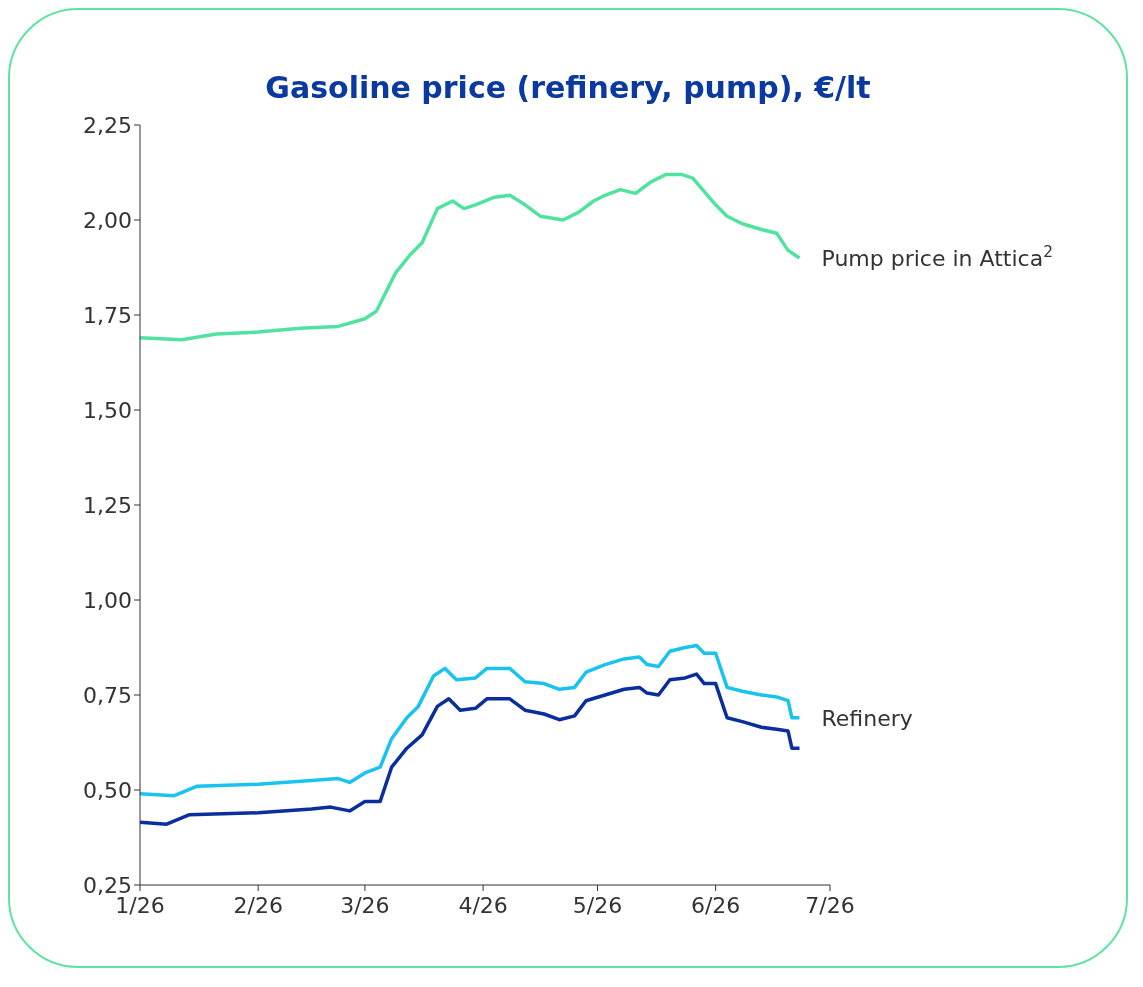 This screenshot has height=987, width=1143. What do you see at coordinates (107, 505) in the screenshot?
I see `y-tick-label: 1,25` at bounding box center [107, 505].